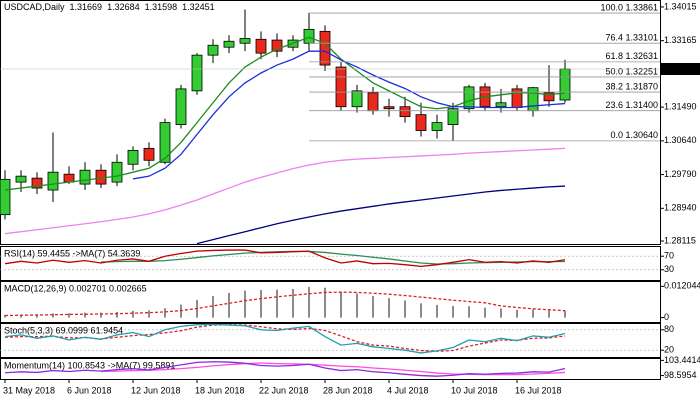 The image size is (700, 400). Describe the element at coordinates (680, 40) in the screenshot. I see `y-tick-label: 1.33165` at that location.